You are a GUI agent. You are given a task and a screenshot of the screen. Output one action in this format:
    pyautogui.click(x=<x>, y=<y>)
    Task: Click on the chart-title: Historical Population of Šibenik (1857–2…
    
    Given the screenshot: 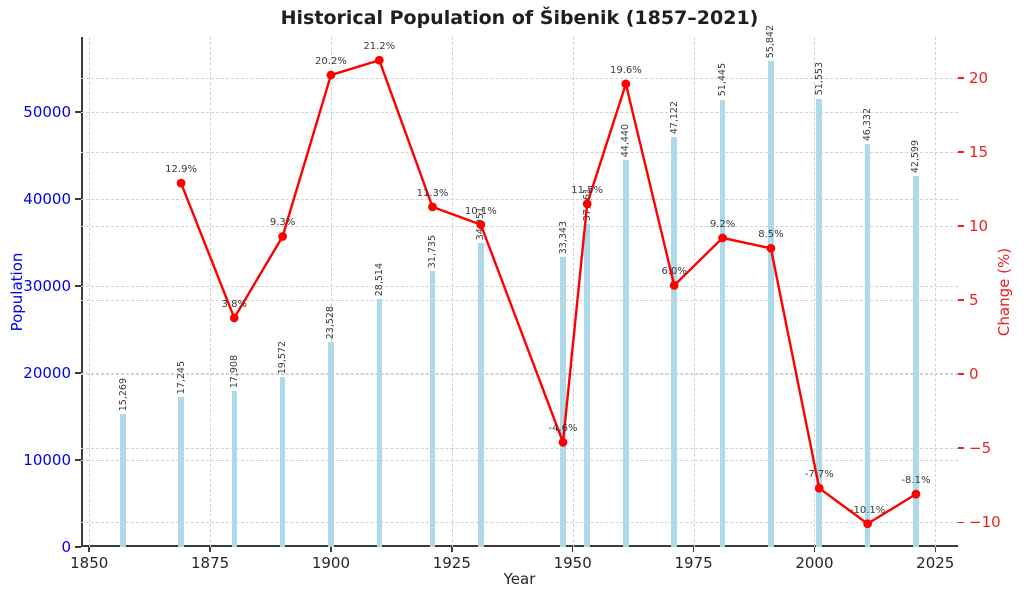 What is the action you would take?
    pyautogui.click(x=519, y=18)
    